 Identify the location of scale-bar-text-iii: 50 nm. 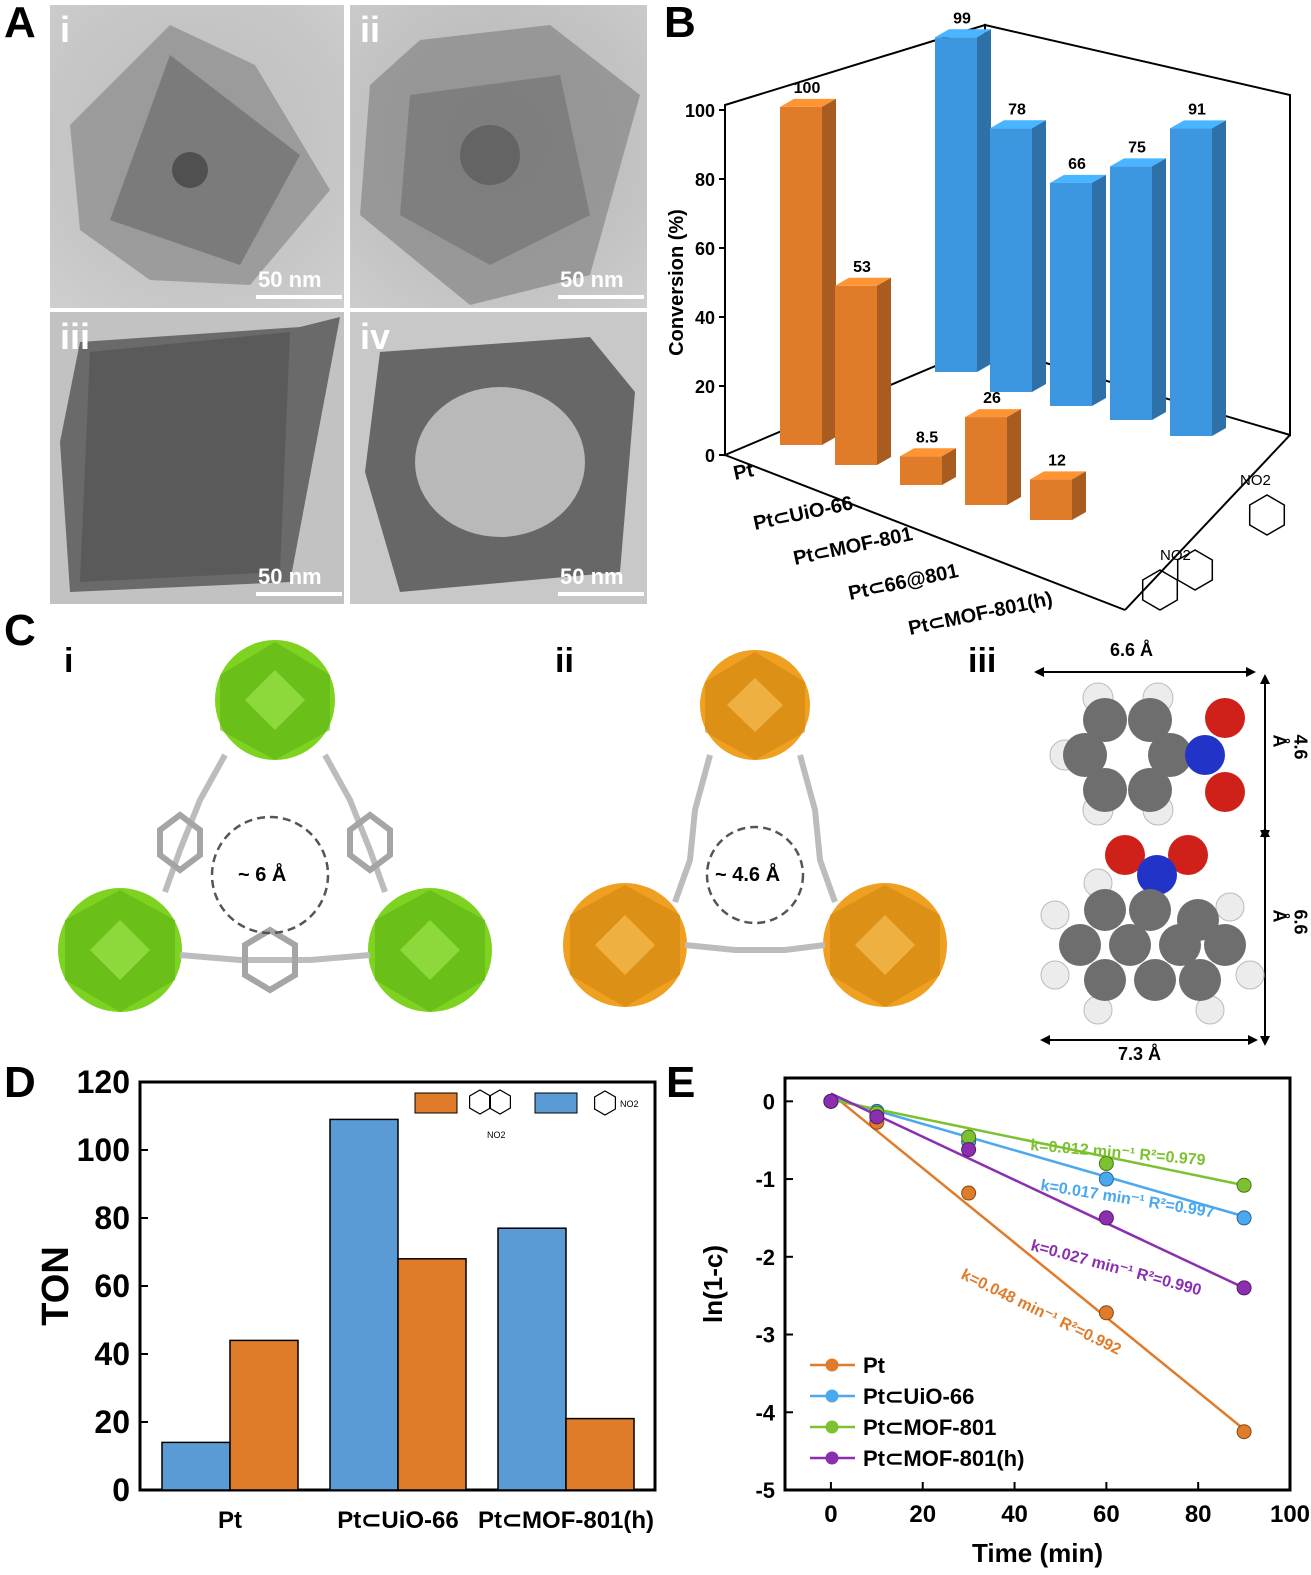
(290, 576).